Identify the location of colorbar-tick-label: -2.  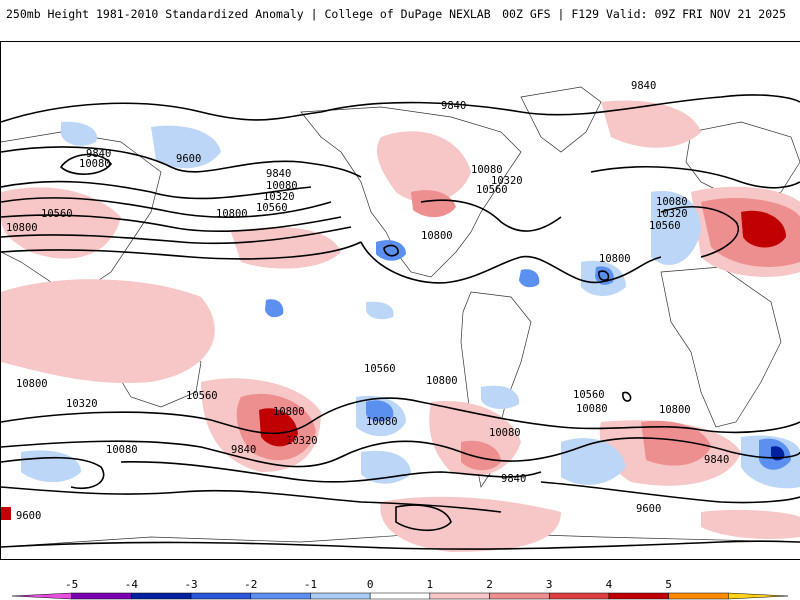
(250, 585).